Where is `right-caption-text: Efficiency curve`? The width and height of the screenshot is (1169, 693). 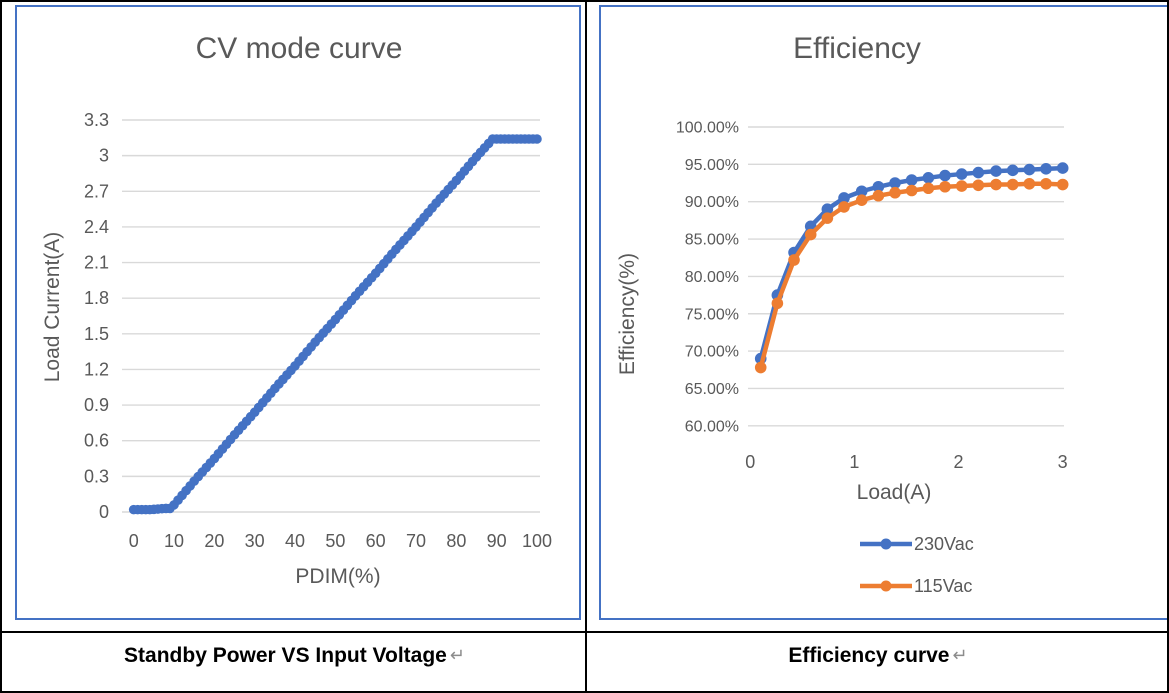 right-caption-text: Efficiency curve is located at coordinates (869, 655).